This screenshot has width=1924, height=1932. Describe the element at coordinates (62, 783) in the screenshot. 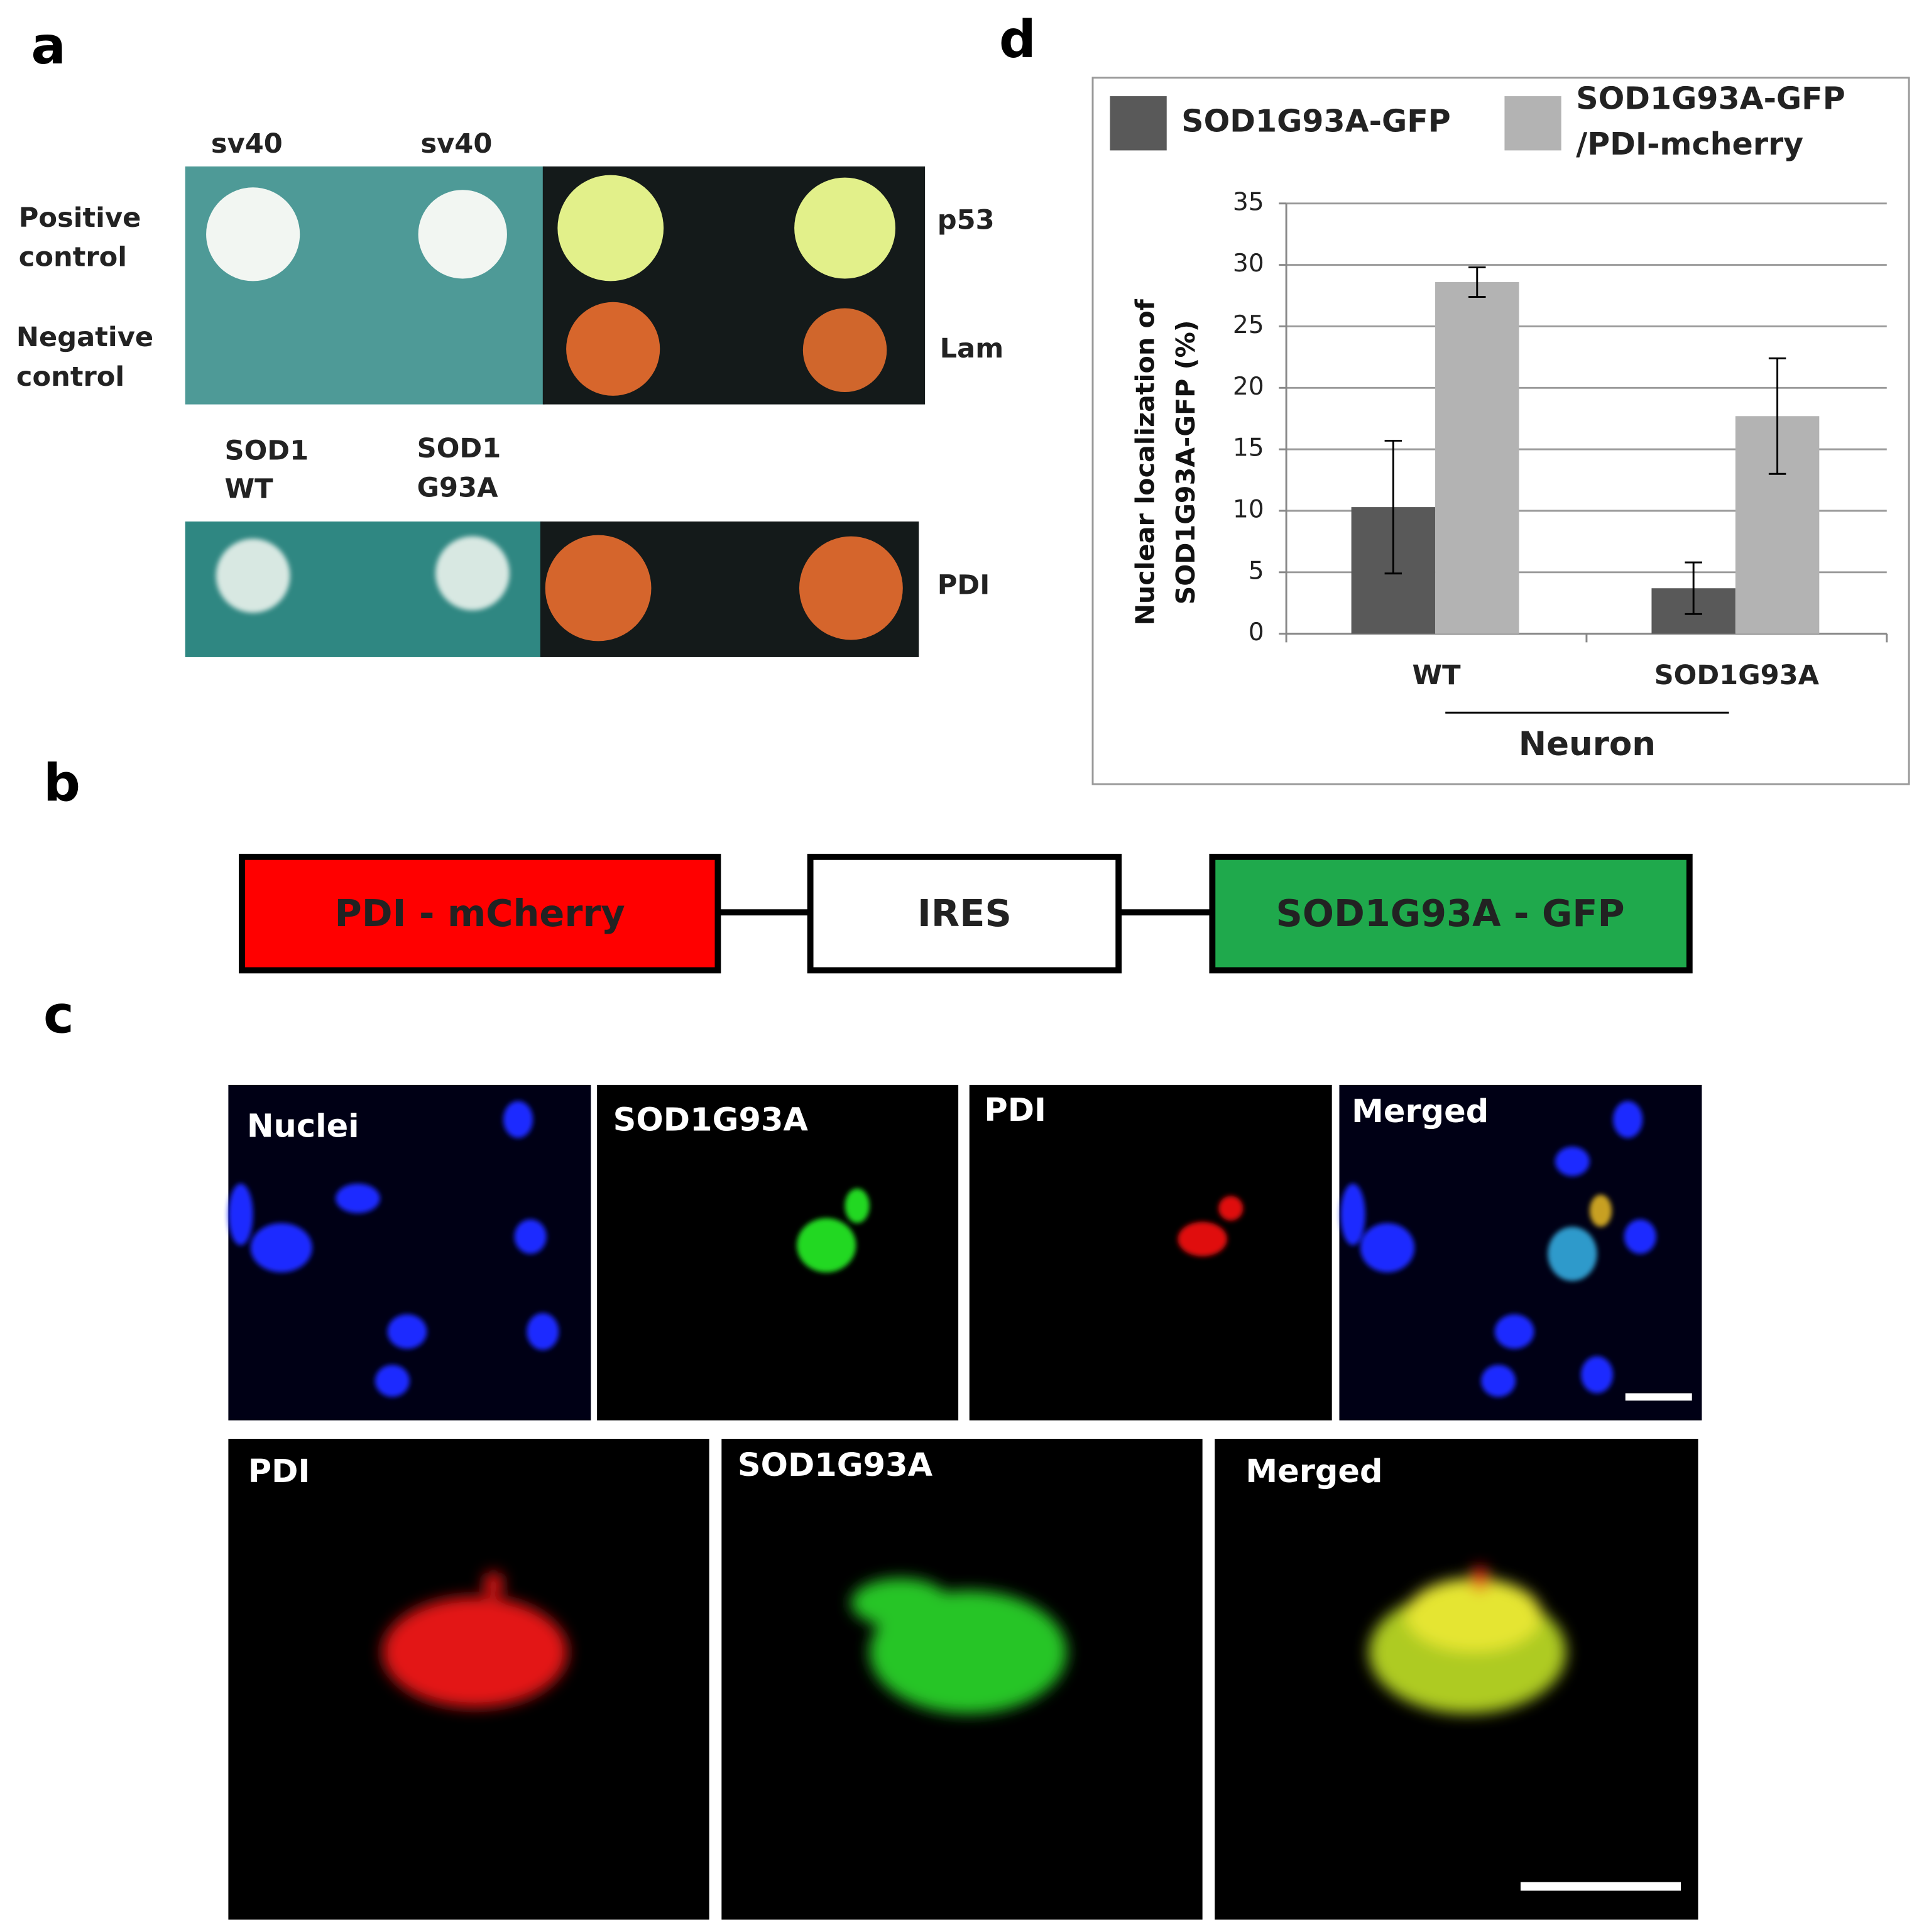

I see `panel-label: b` at that location.